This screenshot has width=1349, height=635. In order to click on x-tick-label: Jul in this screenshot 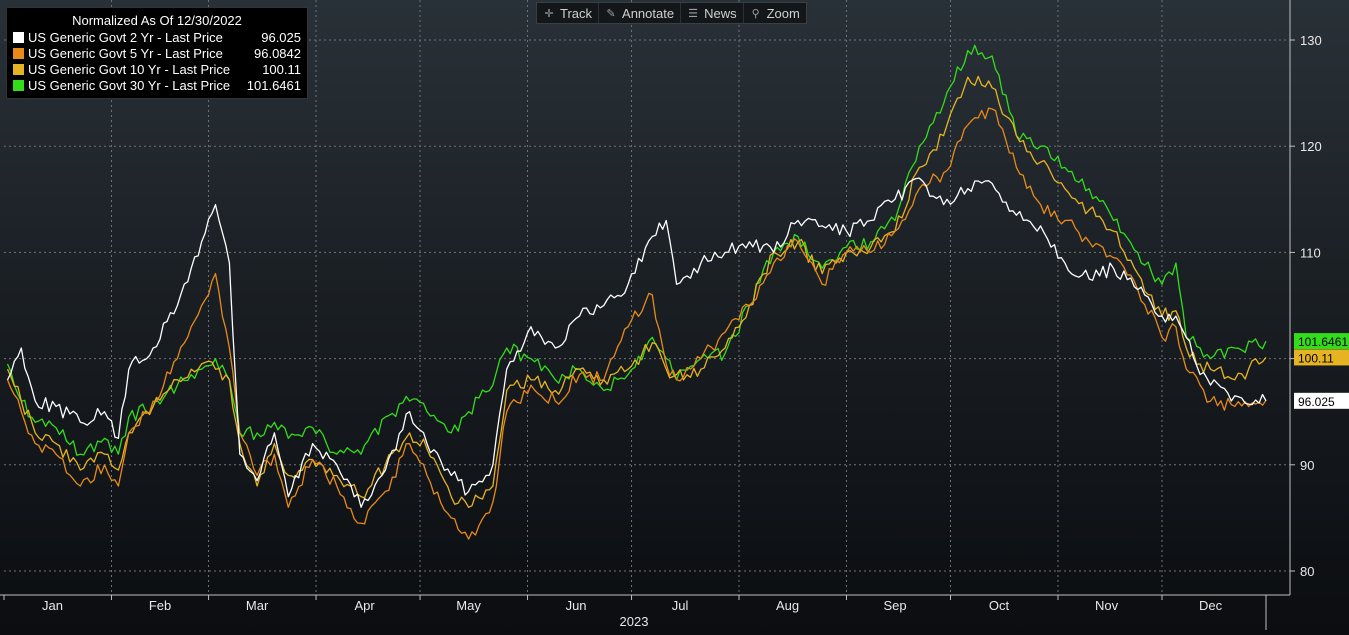, I will do `click(680, 605)`.